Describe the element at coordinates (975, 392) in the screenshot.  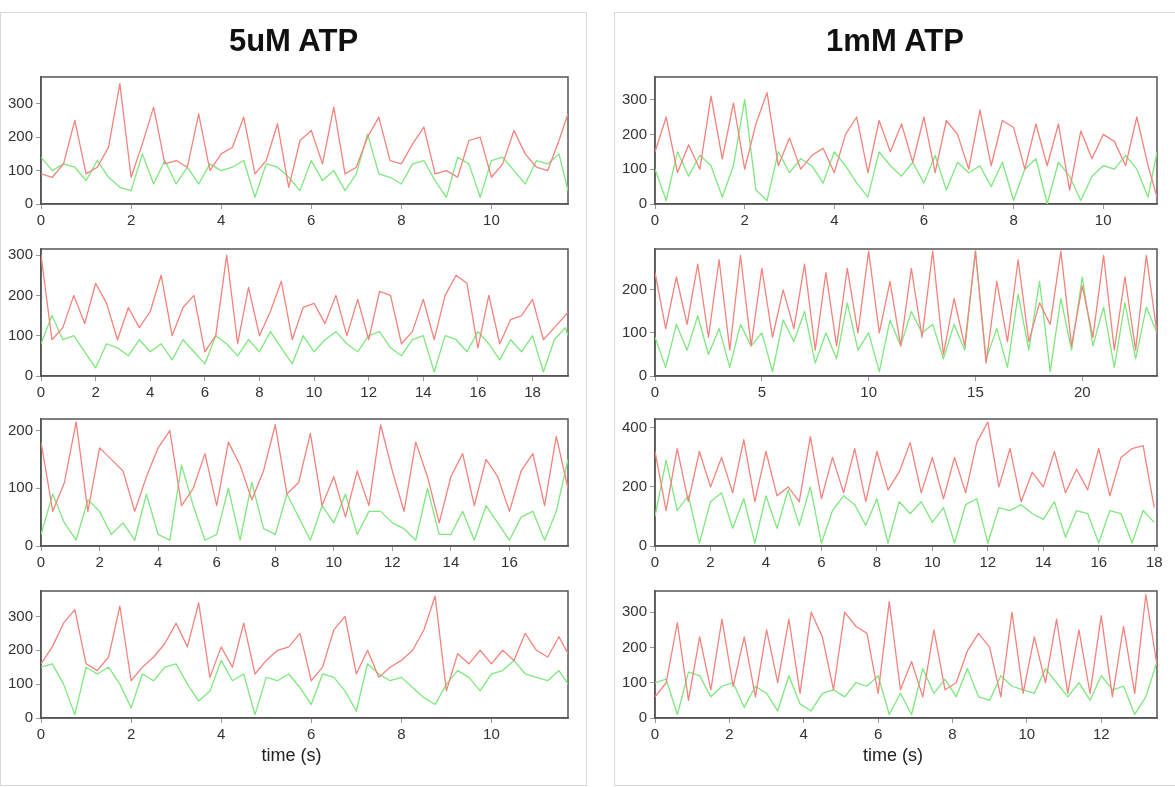
I see `x-tick-label: 15` at that location.